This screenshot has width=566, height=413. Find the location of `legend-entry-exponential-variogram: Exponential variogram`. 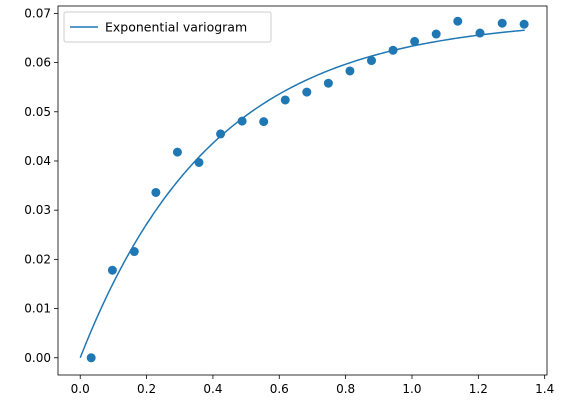

legend-entry-exponential-variogram: Exponential variogram is located at coordinates (176, 27).